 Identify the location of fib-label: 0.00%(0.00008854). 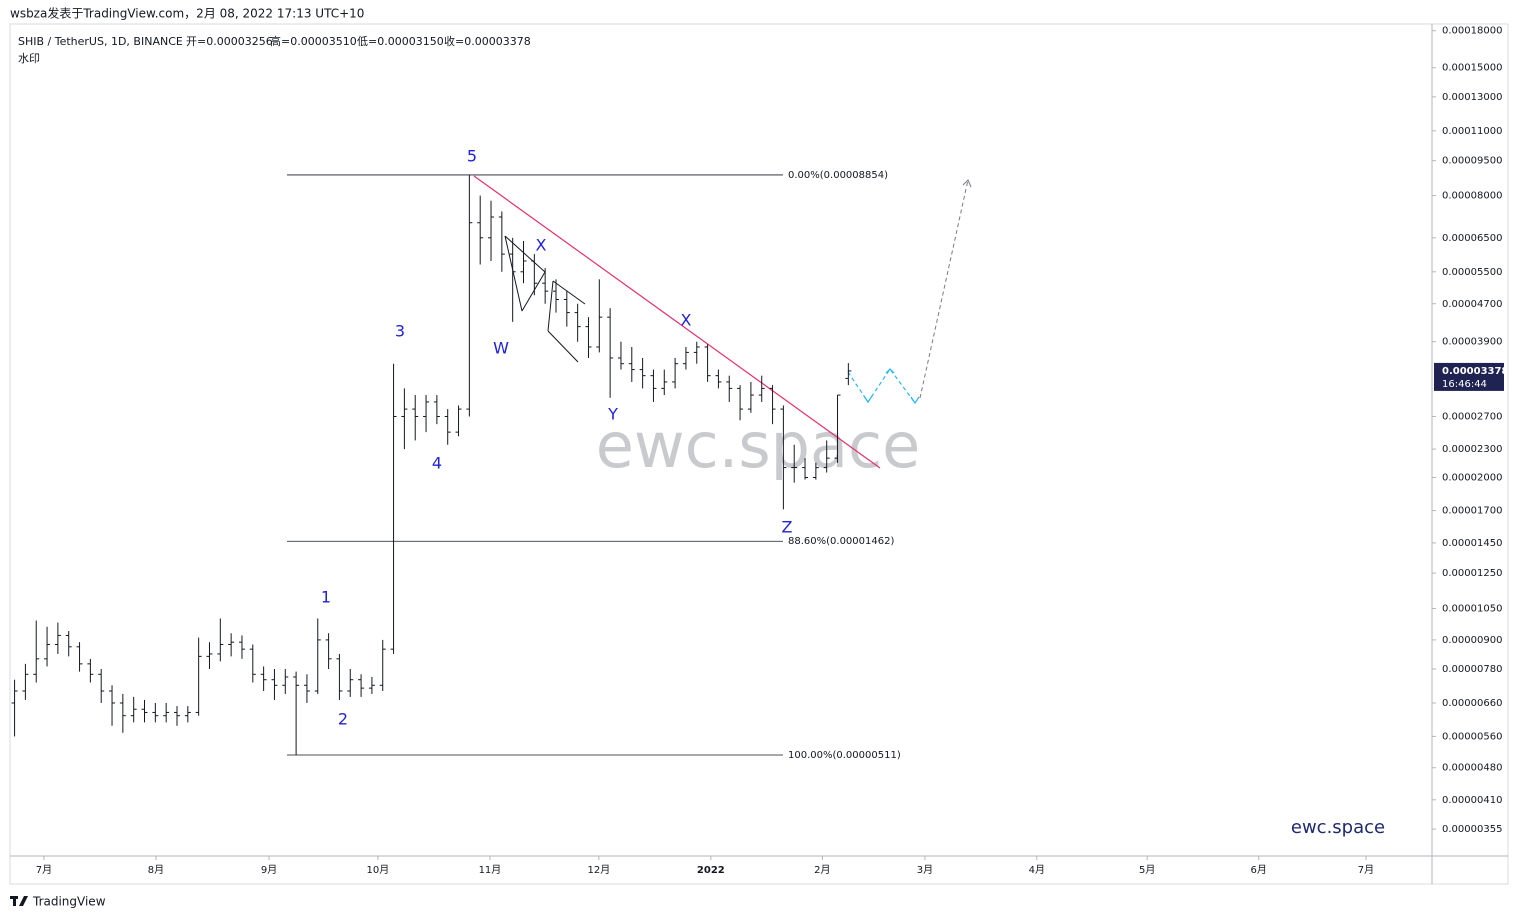
(838, 175).